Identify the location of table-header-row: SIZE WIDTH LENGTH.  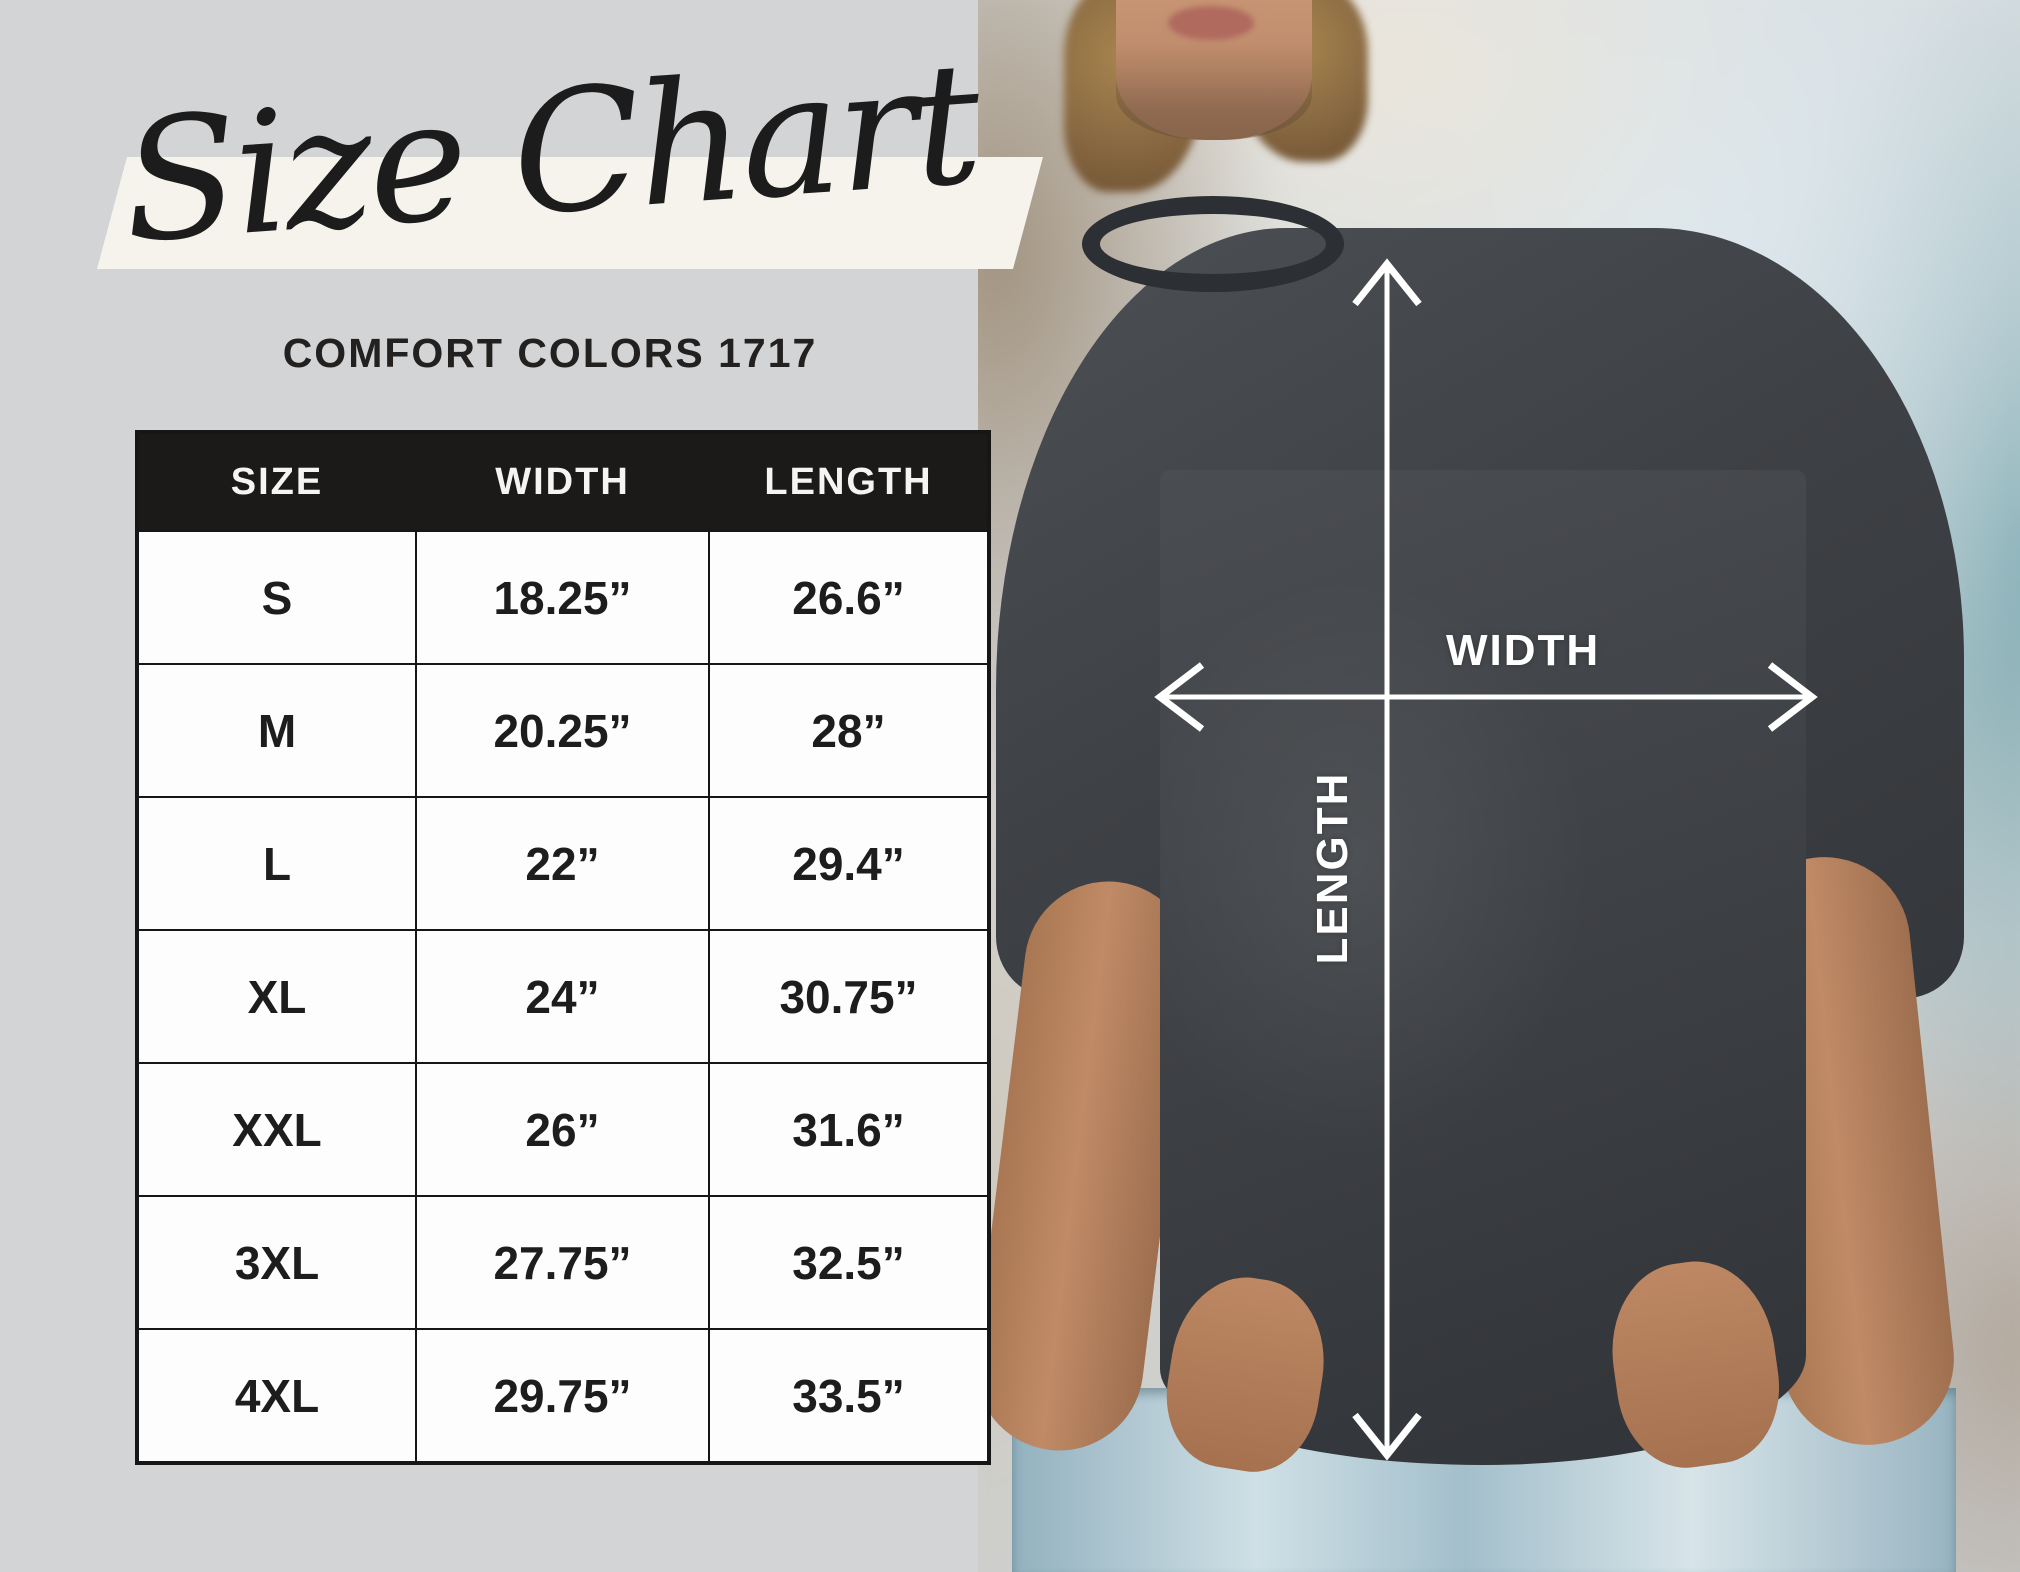
(563, 482).